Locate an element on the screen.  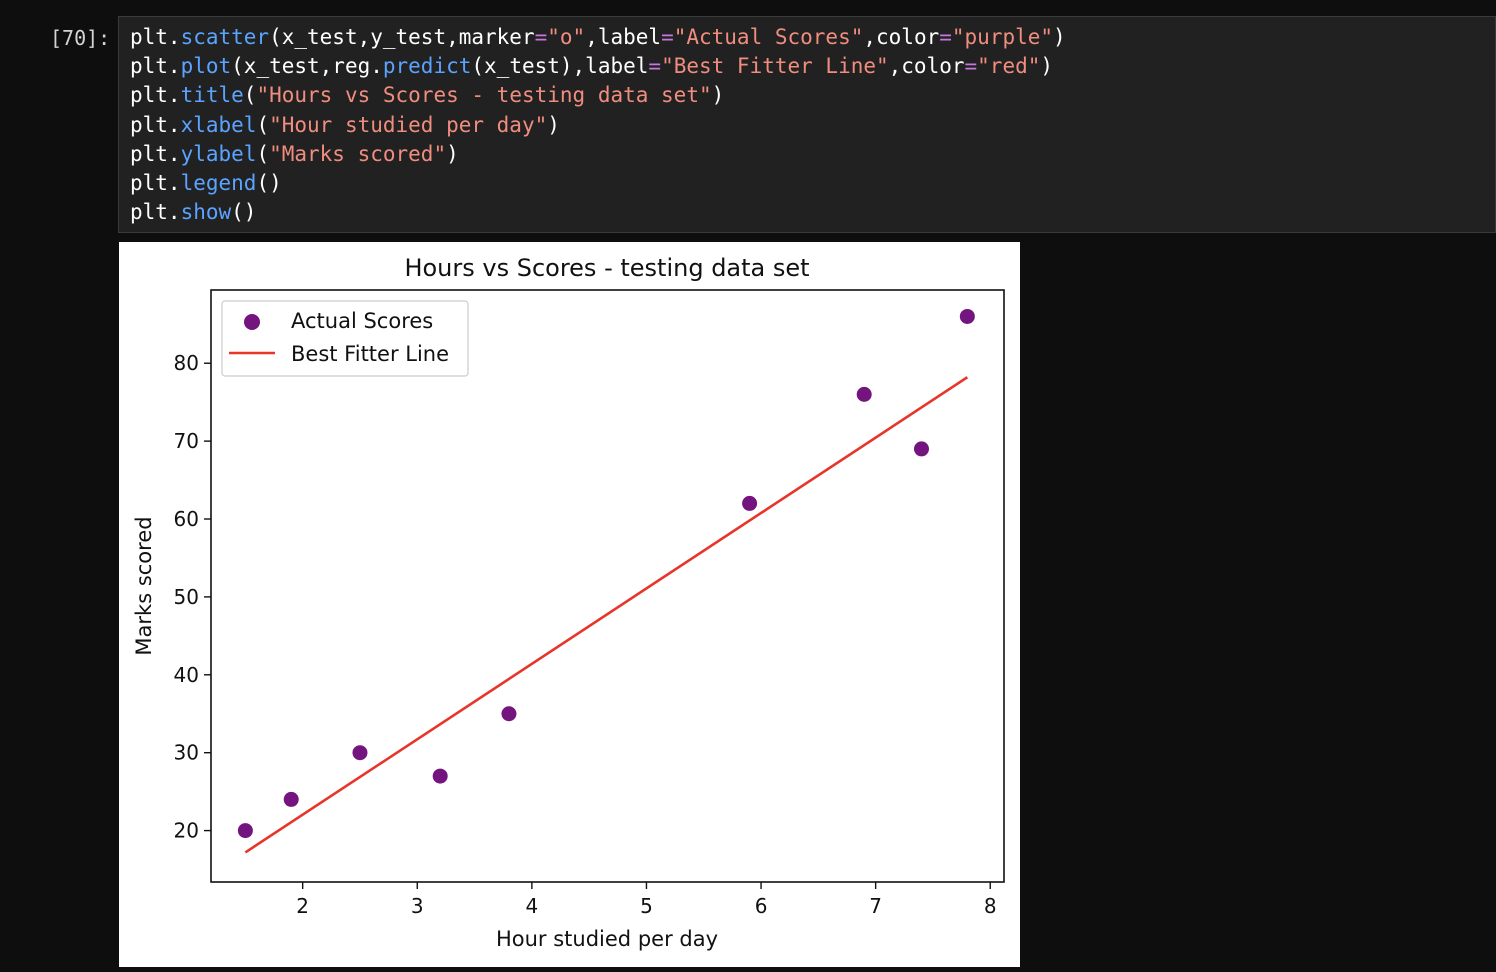
code-token: title is located at coordinates (212, 95).